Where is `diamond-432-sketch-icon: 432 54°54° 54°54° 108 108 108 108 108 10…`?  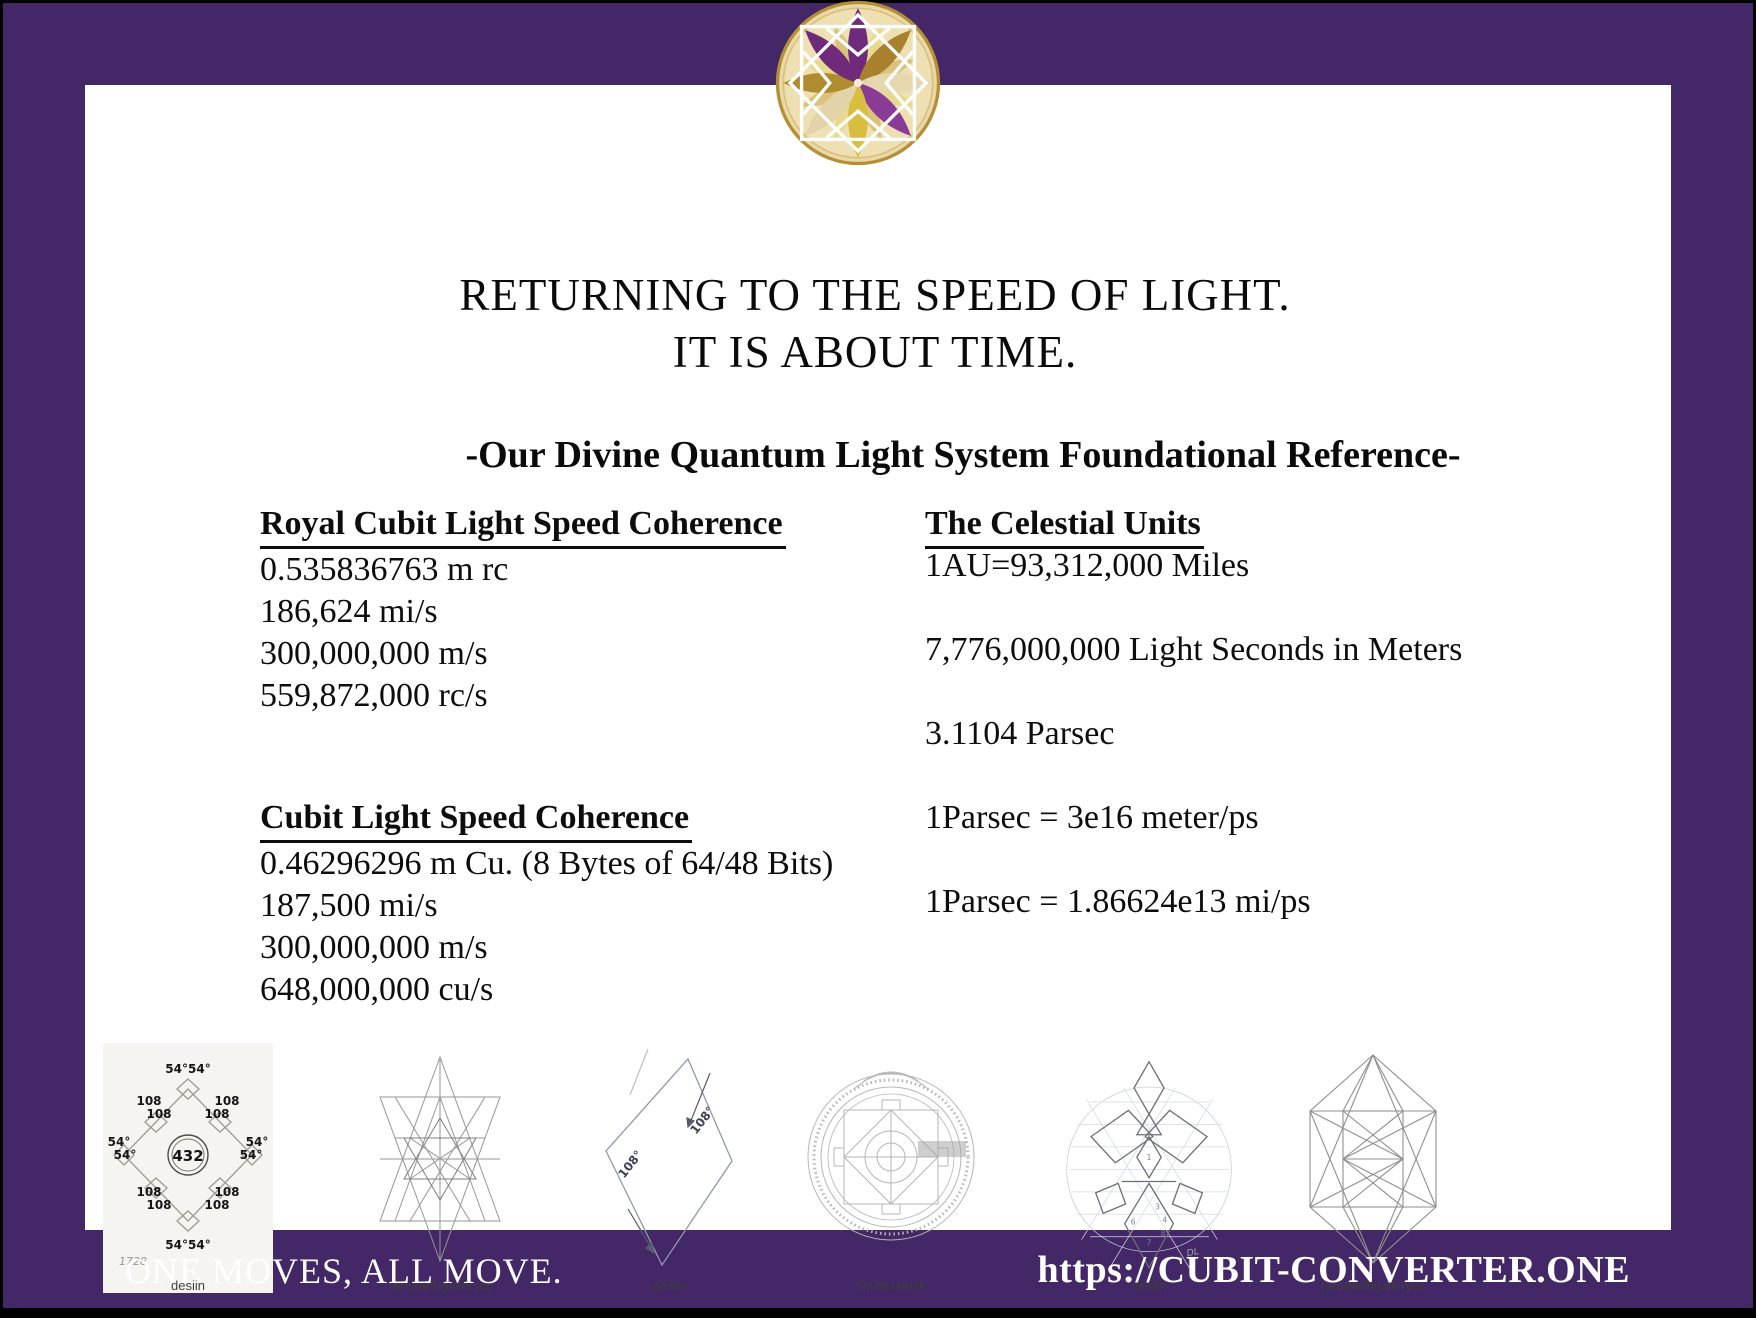
diamond-432-sketch-icon: 432 54°54° 54°54° 108 108 108 108 108 10… is located at coordinates (188, 1165).